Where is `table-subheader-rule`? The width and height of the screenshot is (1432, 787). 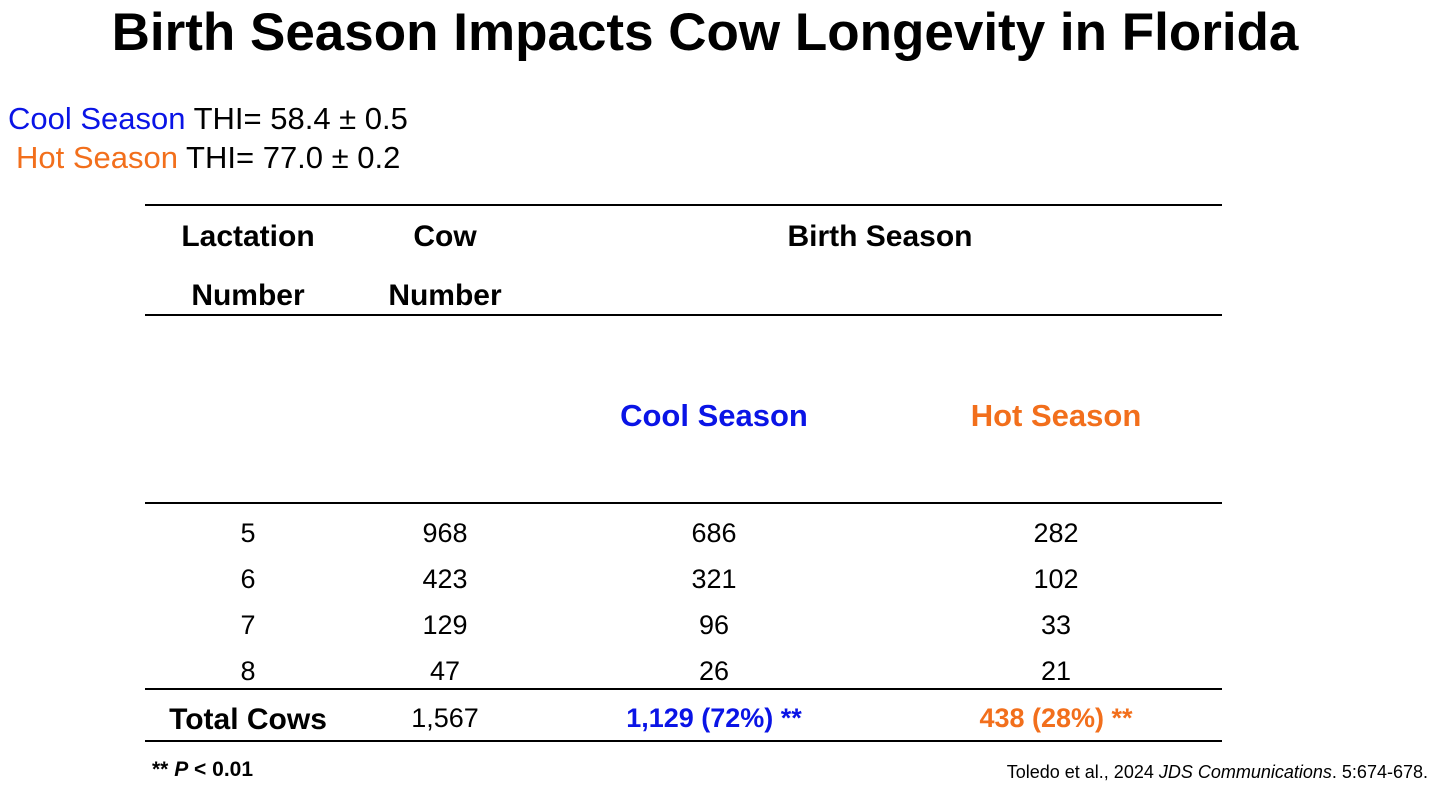 table-subheader-rule is located at coordinates (683, 503).